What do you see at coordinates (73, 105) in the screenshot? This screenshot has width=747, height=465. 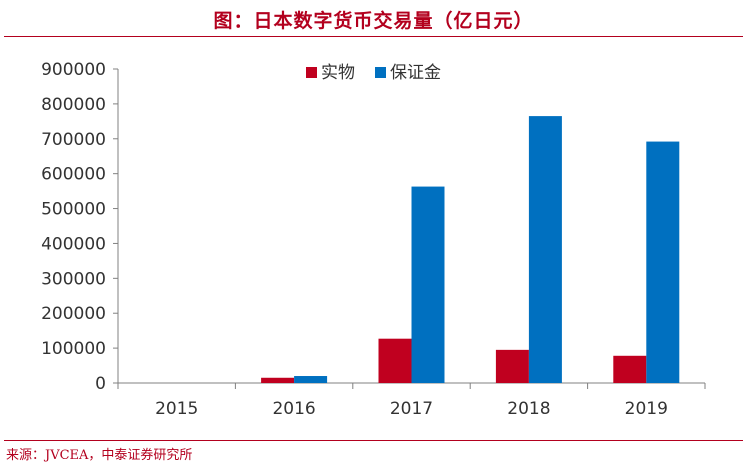 I see `y-tick-label: 800000` at bounding box center [73, 105].